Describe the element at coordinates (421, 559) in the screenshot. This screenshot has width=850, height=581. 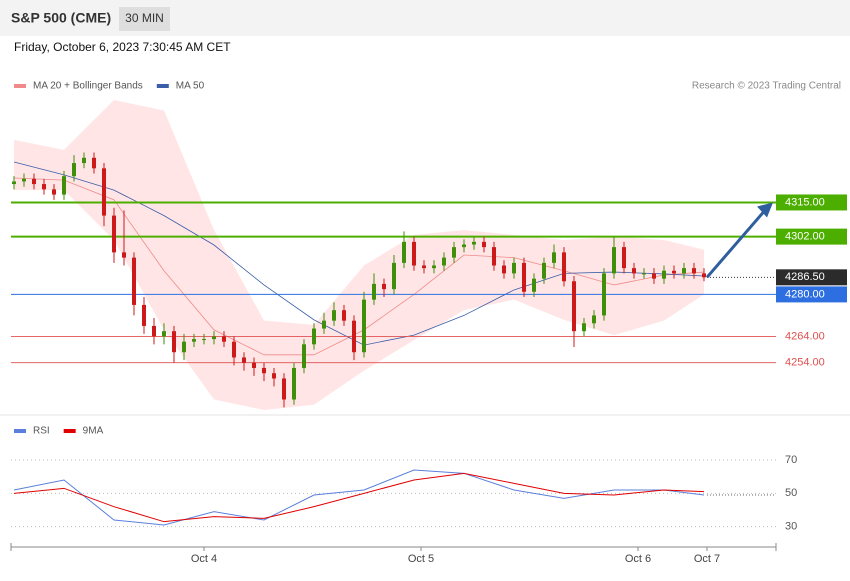
I see `x-tick-label: Oct 5` at that location.